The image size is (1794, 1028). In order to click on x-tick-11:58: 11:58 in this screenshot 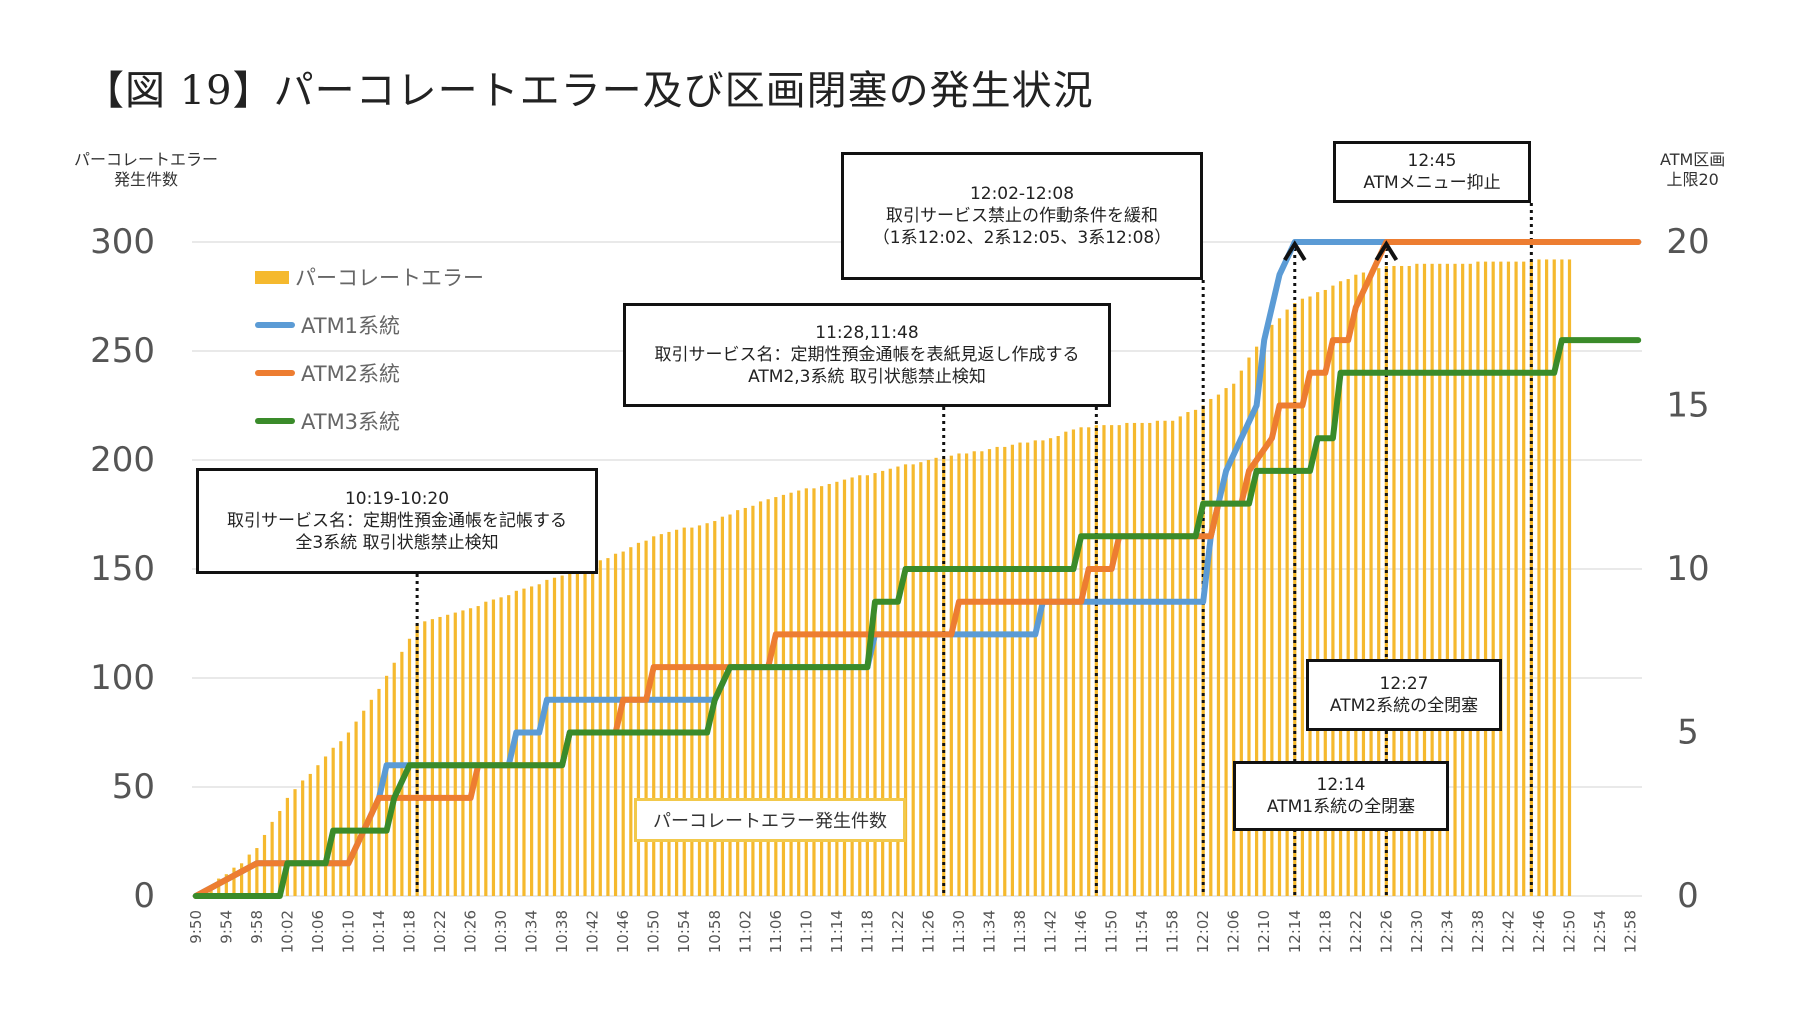, I will do `click(1173, 931)`.